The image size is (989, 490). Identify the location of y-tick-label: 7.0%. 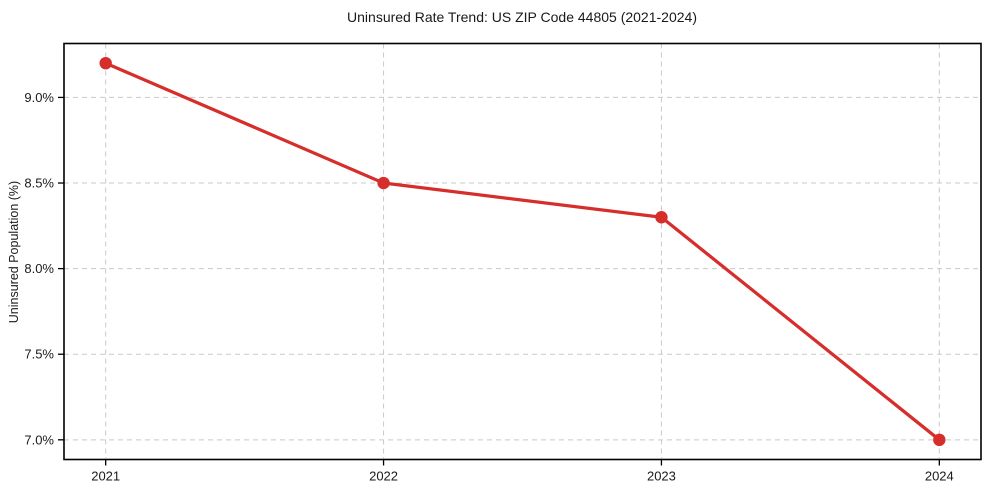
(39, 439).